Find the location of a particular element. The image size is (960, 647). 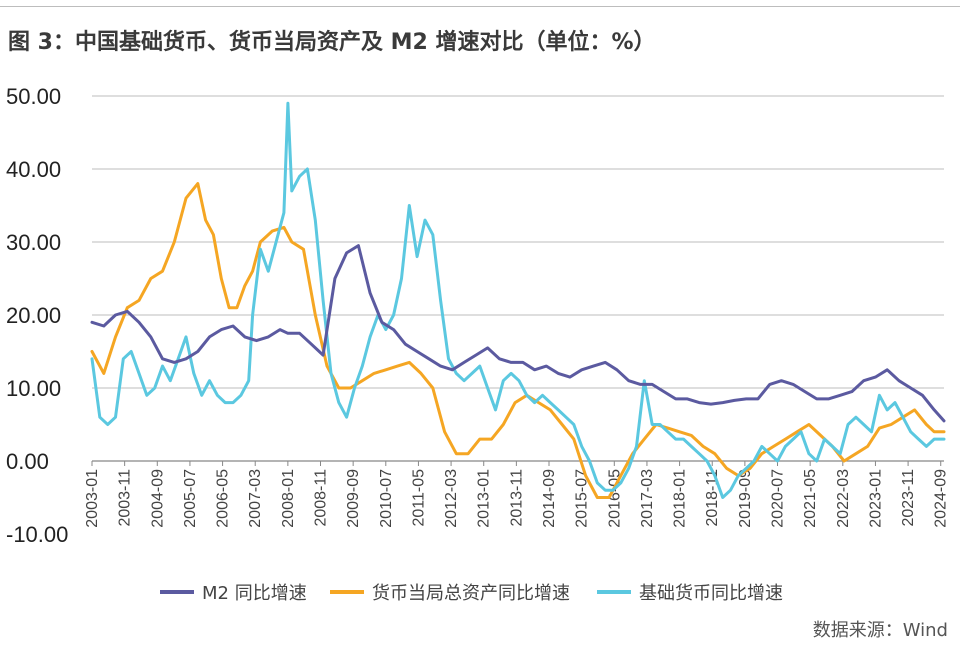

x-tick-label: 2005-07 is located at coordinates (190, 498).